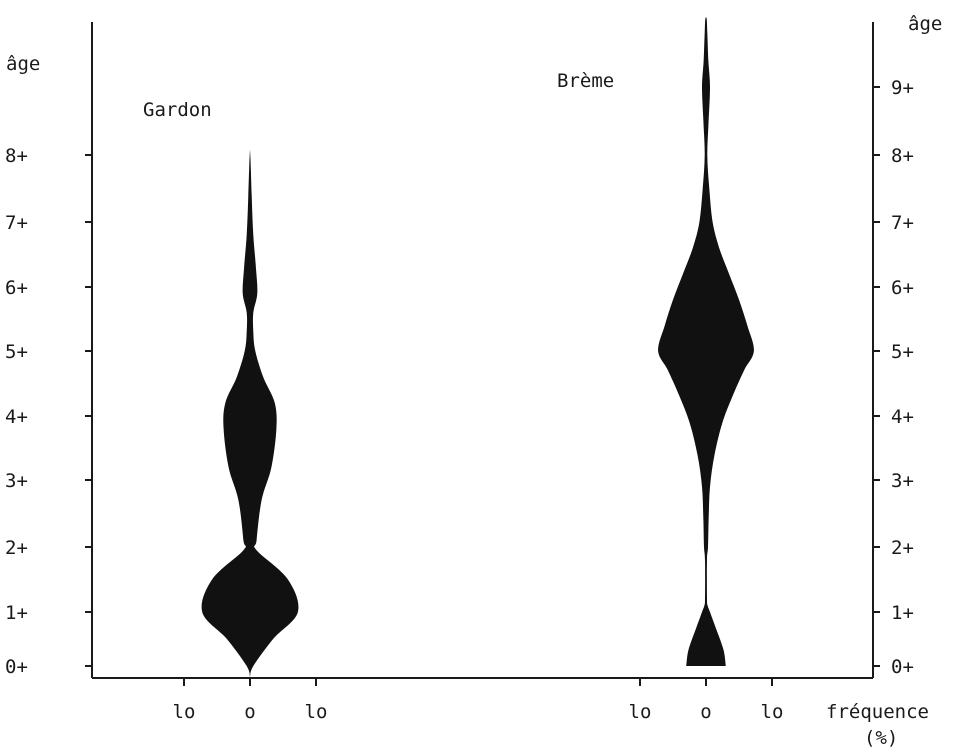  Describe the element at coordinates (48, 411) in the screenshot. I see `left-age-ticks: 0+ 1+ 2+ 3+ 4+ 5+ 6+ 7+ 8+` at that location.